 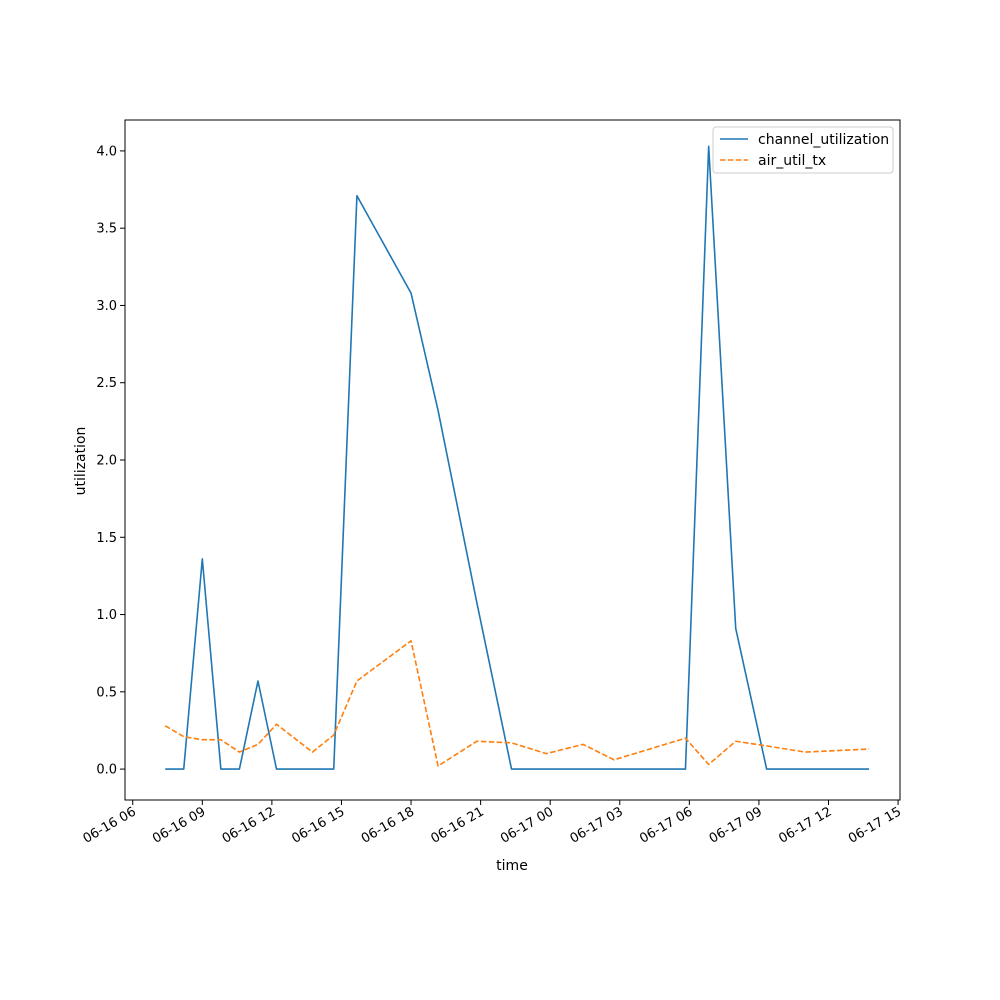 I want to click on y-tick-label: 1.0, so click(x=106, y=615).